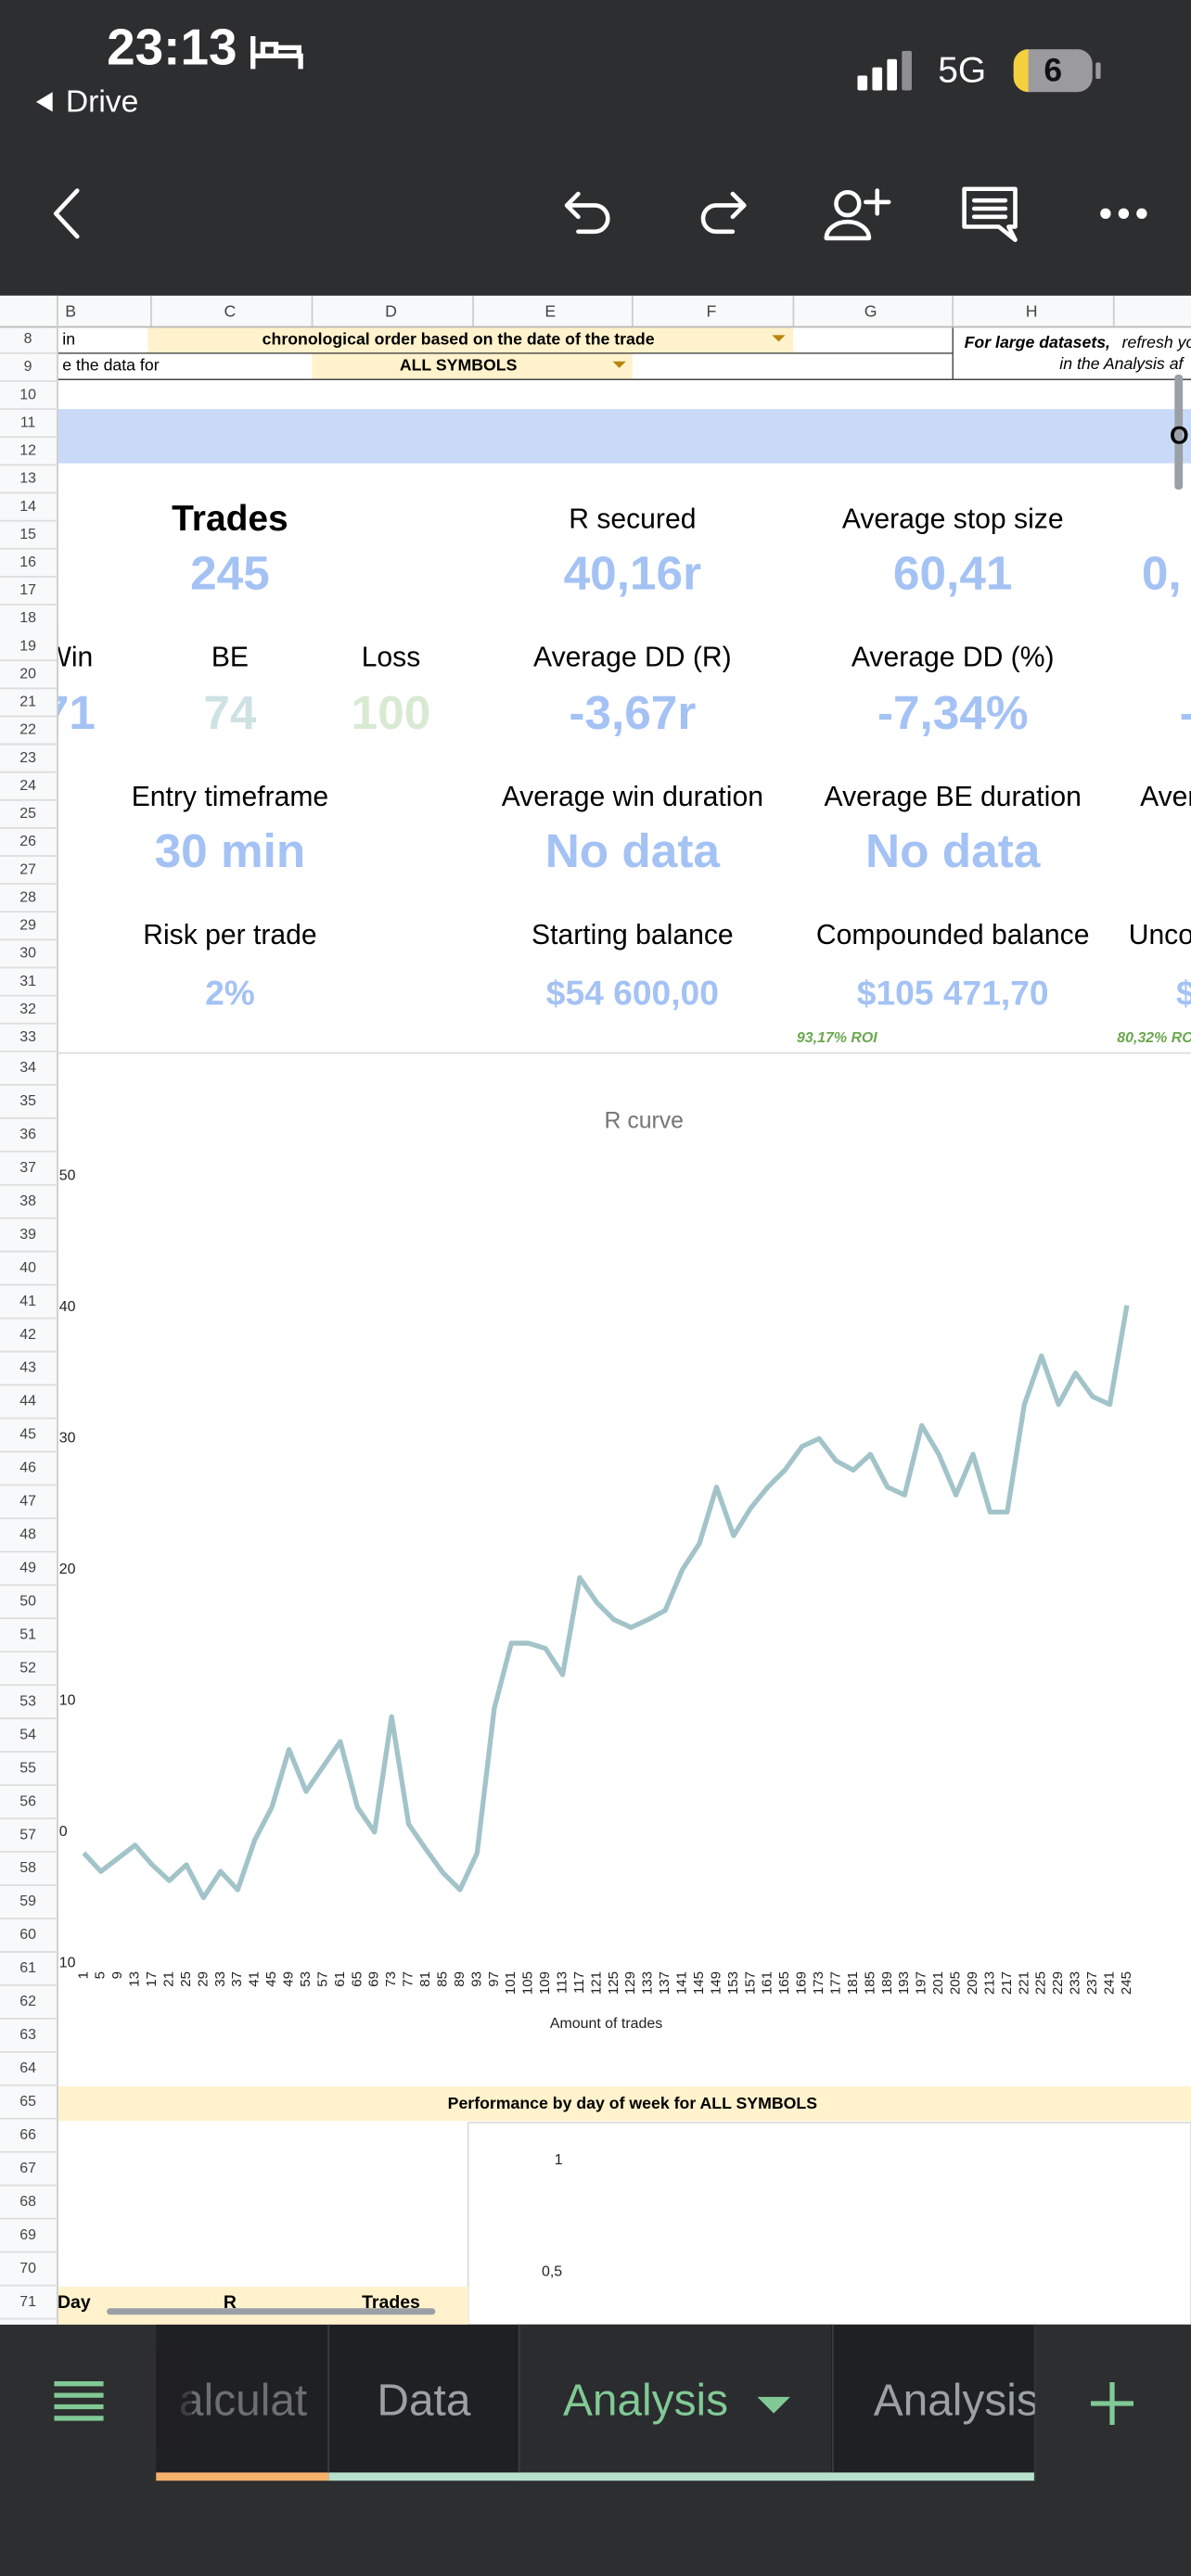 This screenshot has width=1191, height=2576. I want to click on x-tick-label: 245, so click(1126, 1983).